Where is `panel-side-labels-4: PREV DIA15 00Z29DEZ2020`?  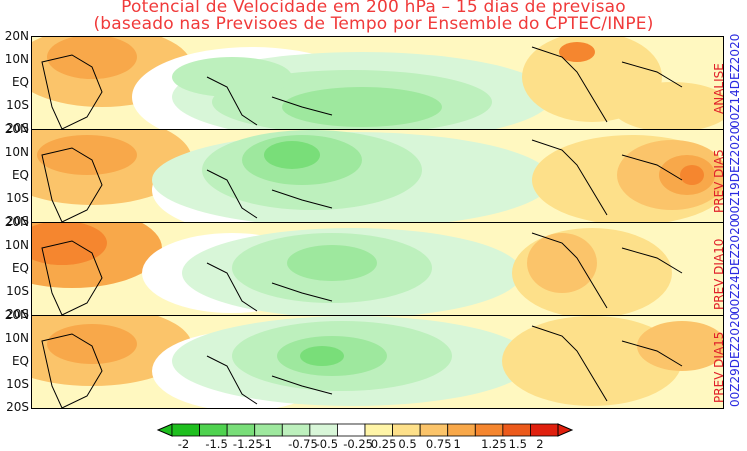 panel-side-labels-4: PREV DIA15 00Z29DEZ2020 is located at coordinates (727, 360).